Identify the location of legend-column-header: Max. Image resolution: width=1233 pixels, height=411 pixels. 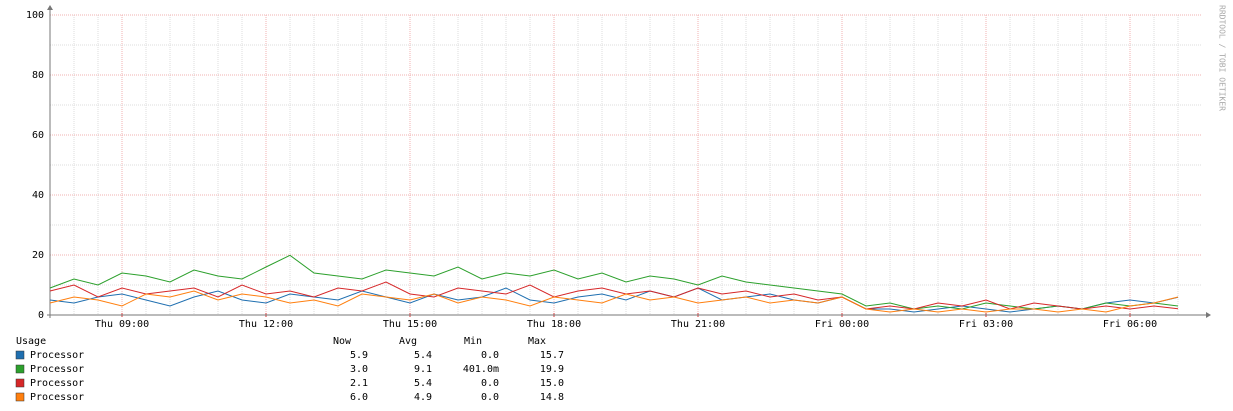
(537, 341).